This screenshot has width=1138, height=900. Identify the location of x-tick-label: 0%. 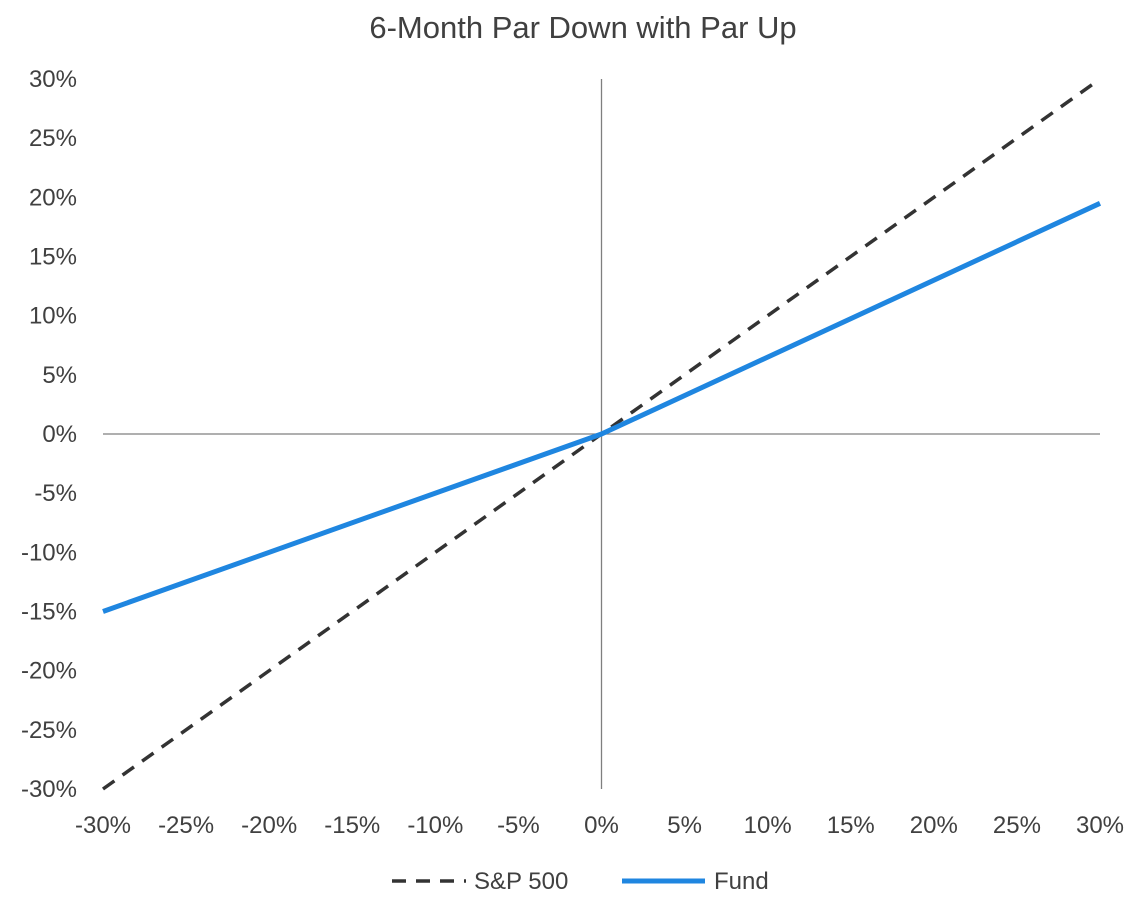
(601, 825).